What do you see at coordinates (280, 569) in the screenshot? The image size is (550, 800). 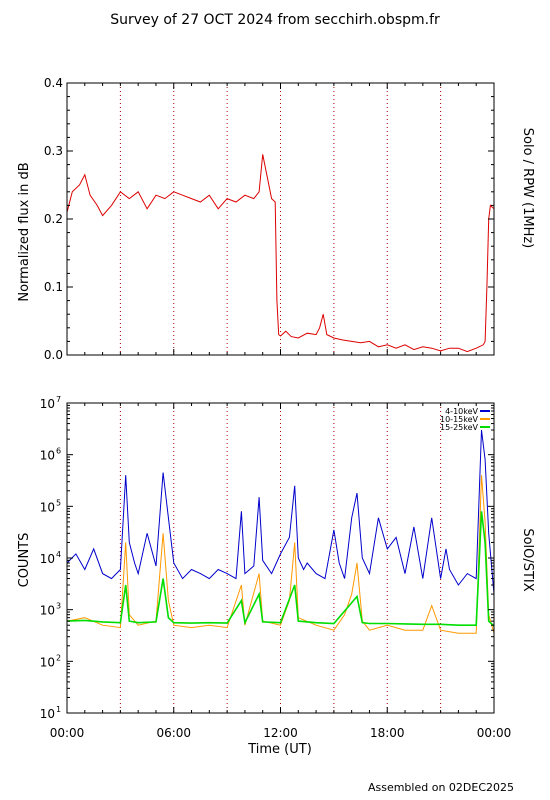 I see `stix-15-25kev-line` at bounding box center [280, 569].